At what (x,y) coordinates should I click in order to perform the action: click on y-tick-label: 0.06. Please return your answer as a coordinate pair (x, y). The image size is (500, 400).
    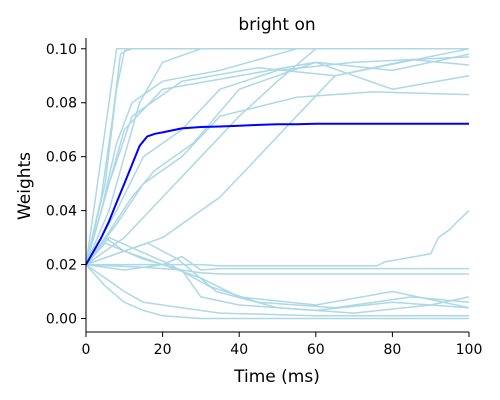
    Looking at the image, I should click on (61, 158).